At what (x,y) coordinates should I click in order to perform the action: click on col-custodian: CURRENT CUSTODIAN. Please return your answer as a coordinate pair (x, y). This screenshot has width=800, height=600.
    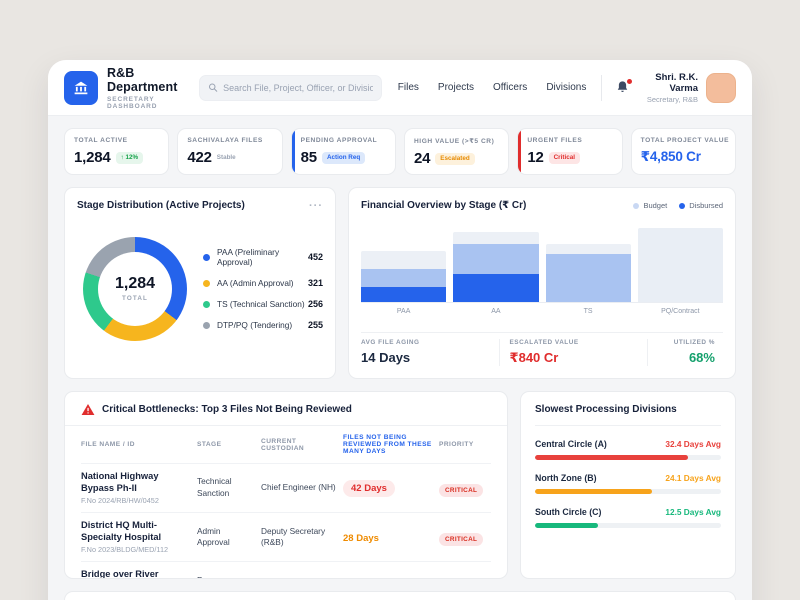
    Looking at the image, I should click on (283, 444).